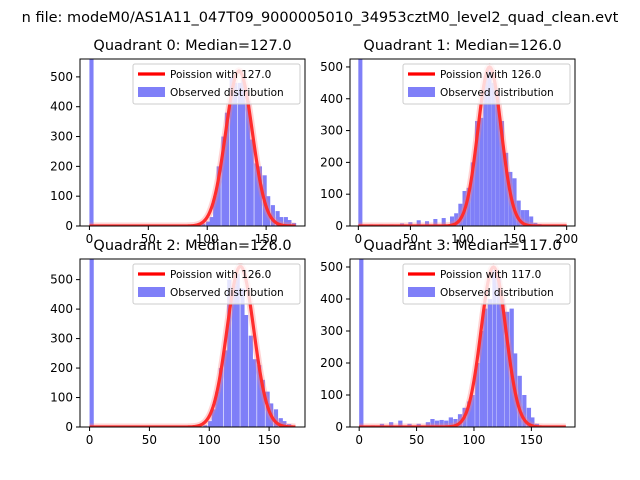 This screenshot has width=640, height=480. I want to click on quadrant-2-legend-hist-label: Observed distribution, so click(227, 293).